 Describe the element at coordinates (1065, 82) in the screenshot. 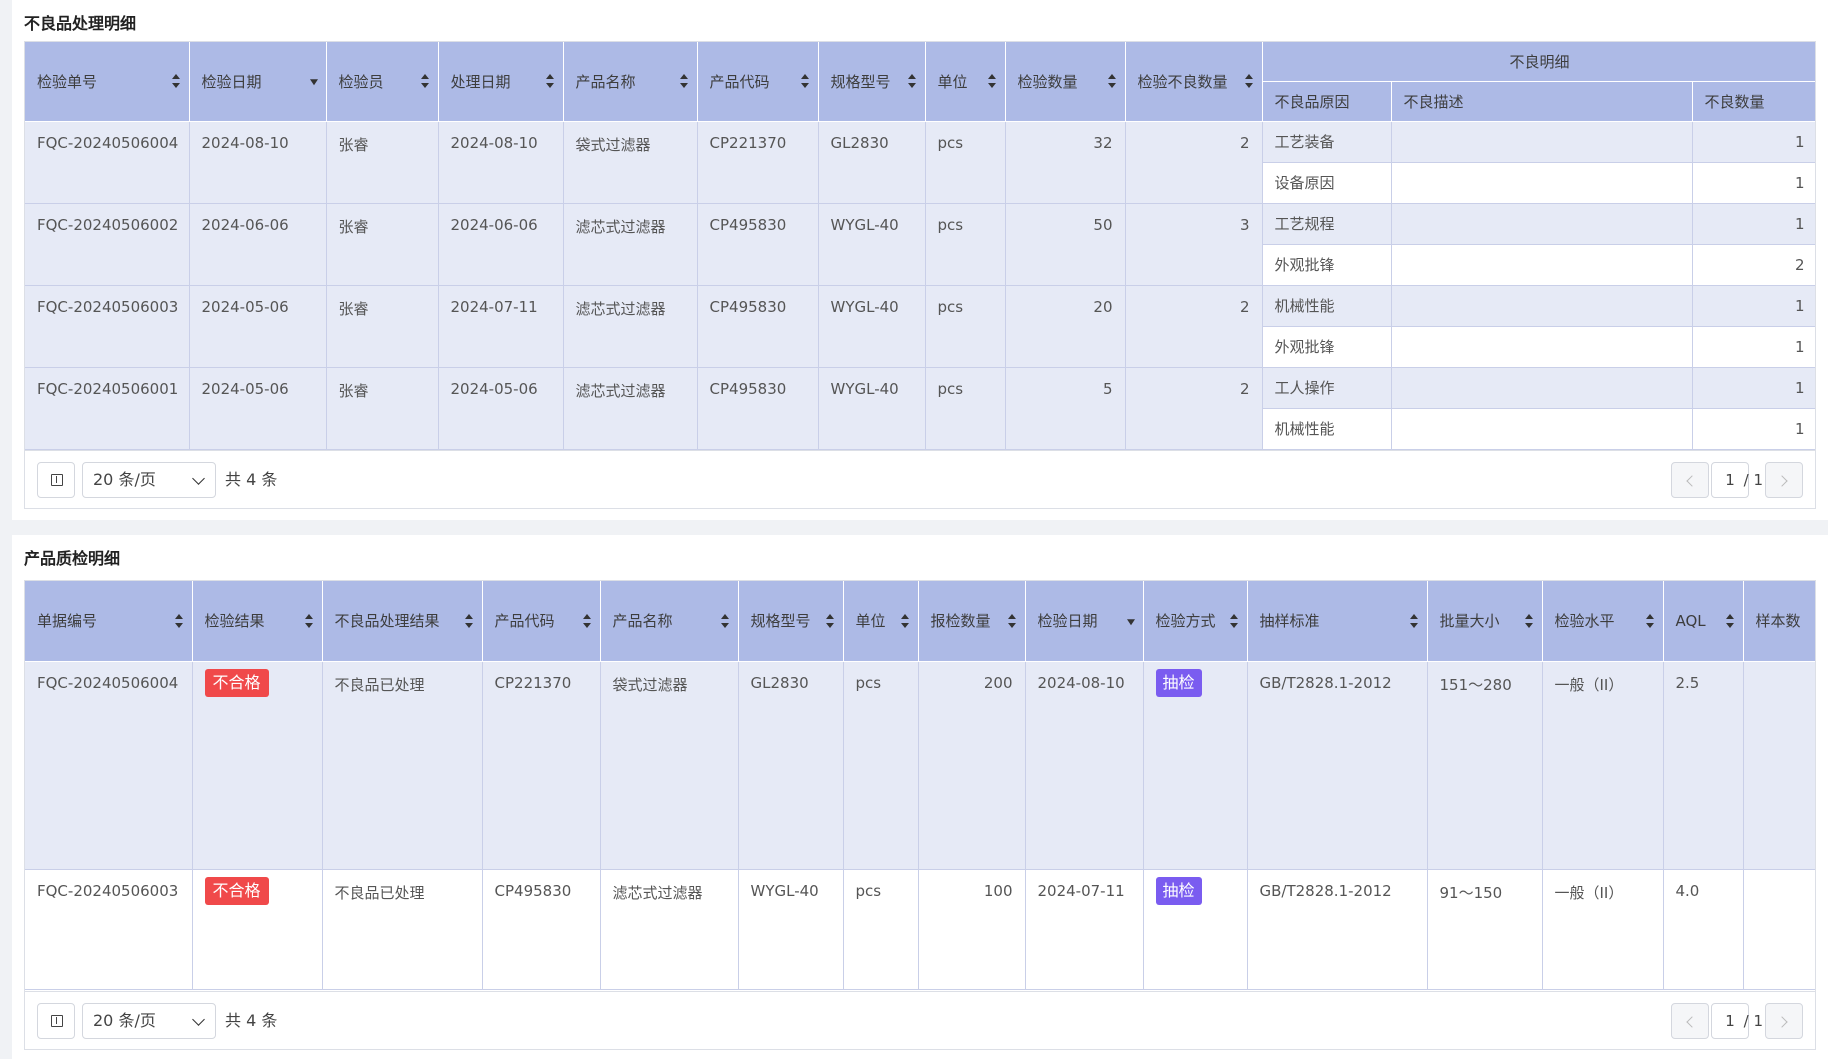

I see `col-inspect-qty: 检验数量` at that location.